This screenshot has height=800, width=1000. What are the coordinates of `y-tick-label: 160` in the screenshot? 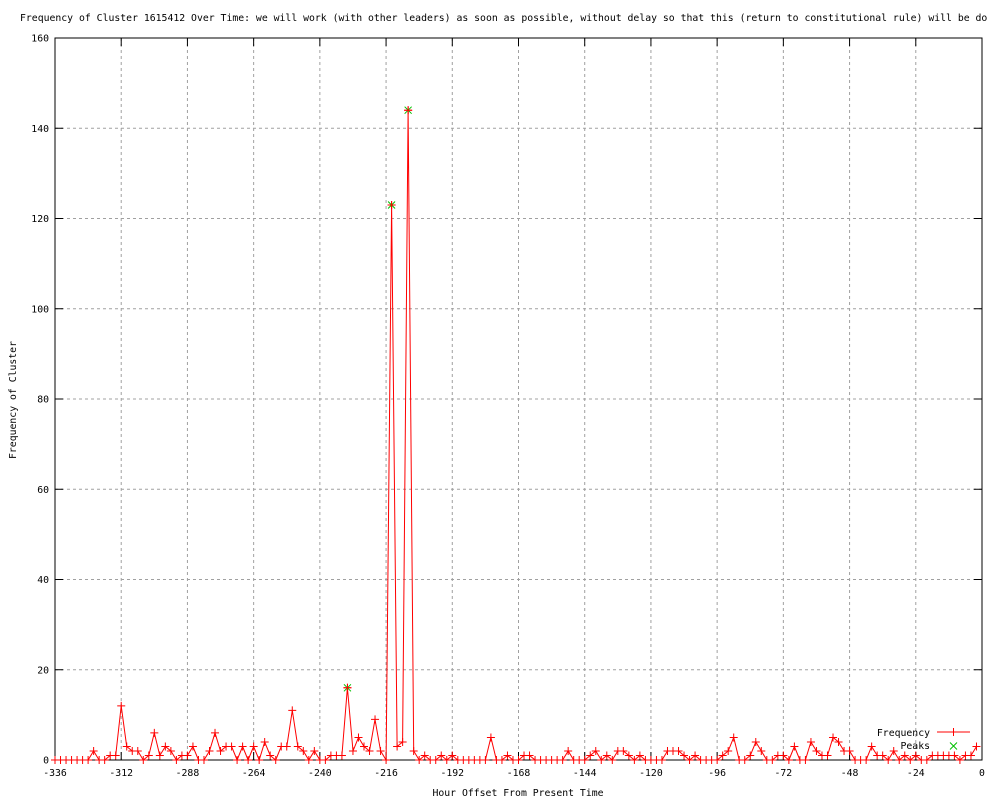 It's located at (40, 39).